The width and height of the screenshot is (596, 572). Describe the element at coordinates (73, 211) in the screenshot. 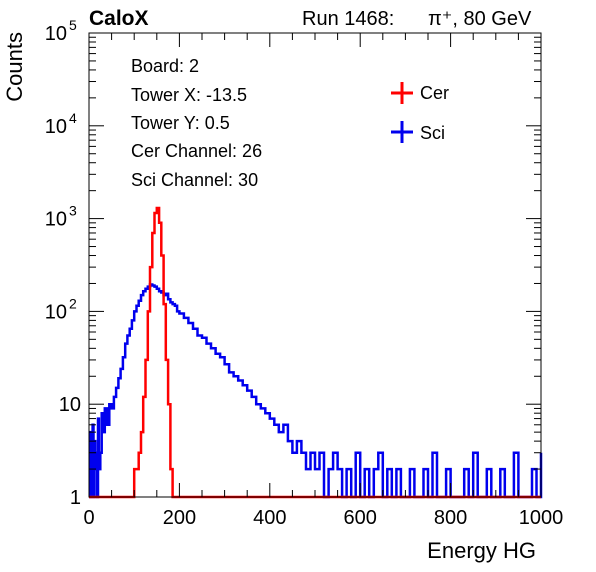

I see `y-tick-exponent: 3` at that location.